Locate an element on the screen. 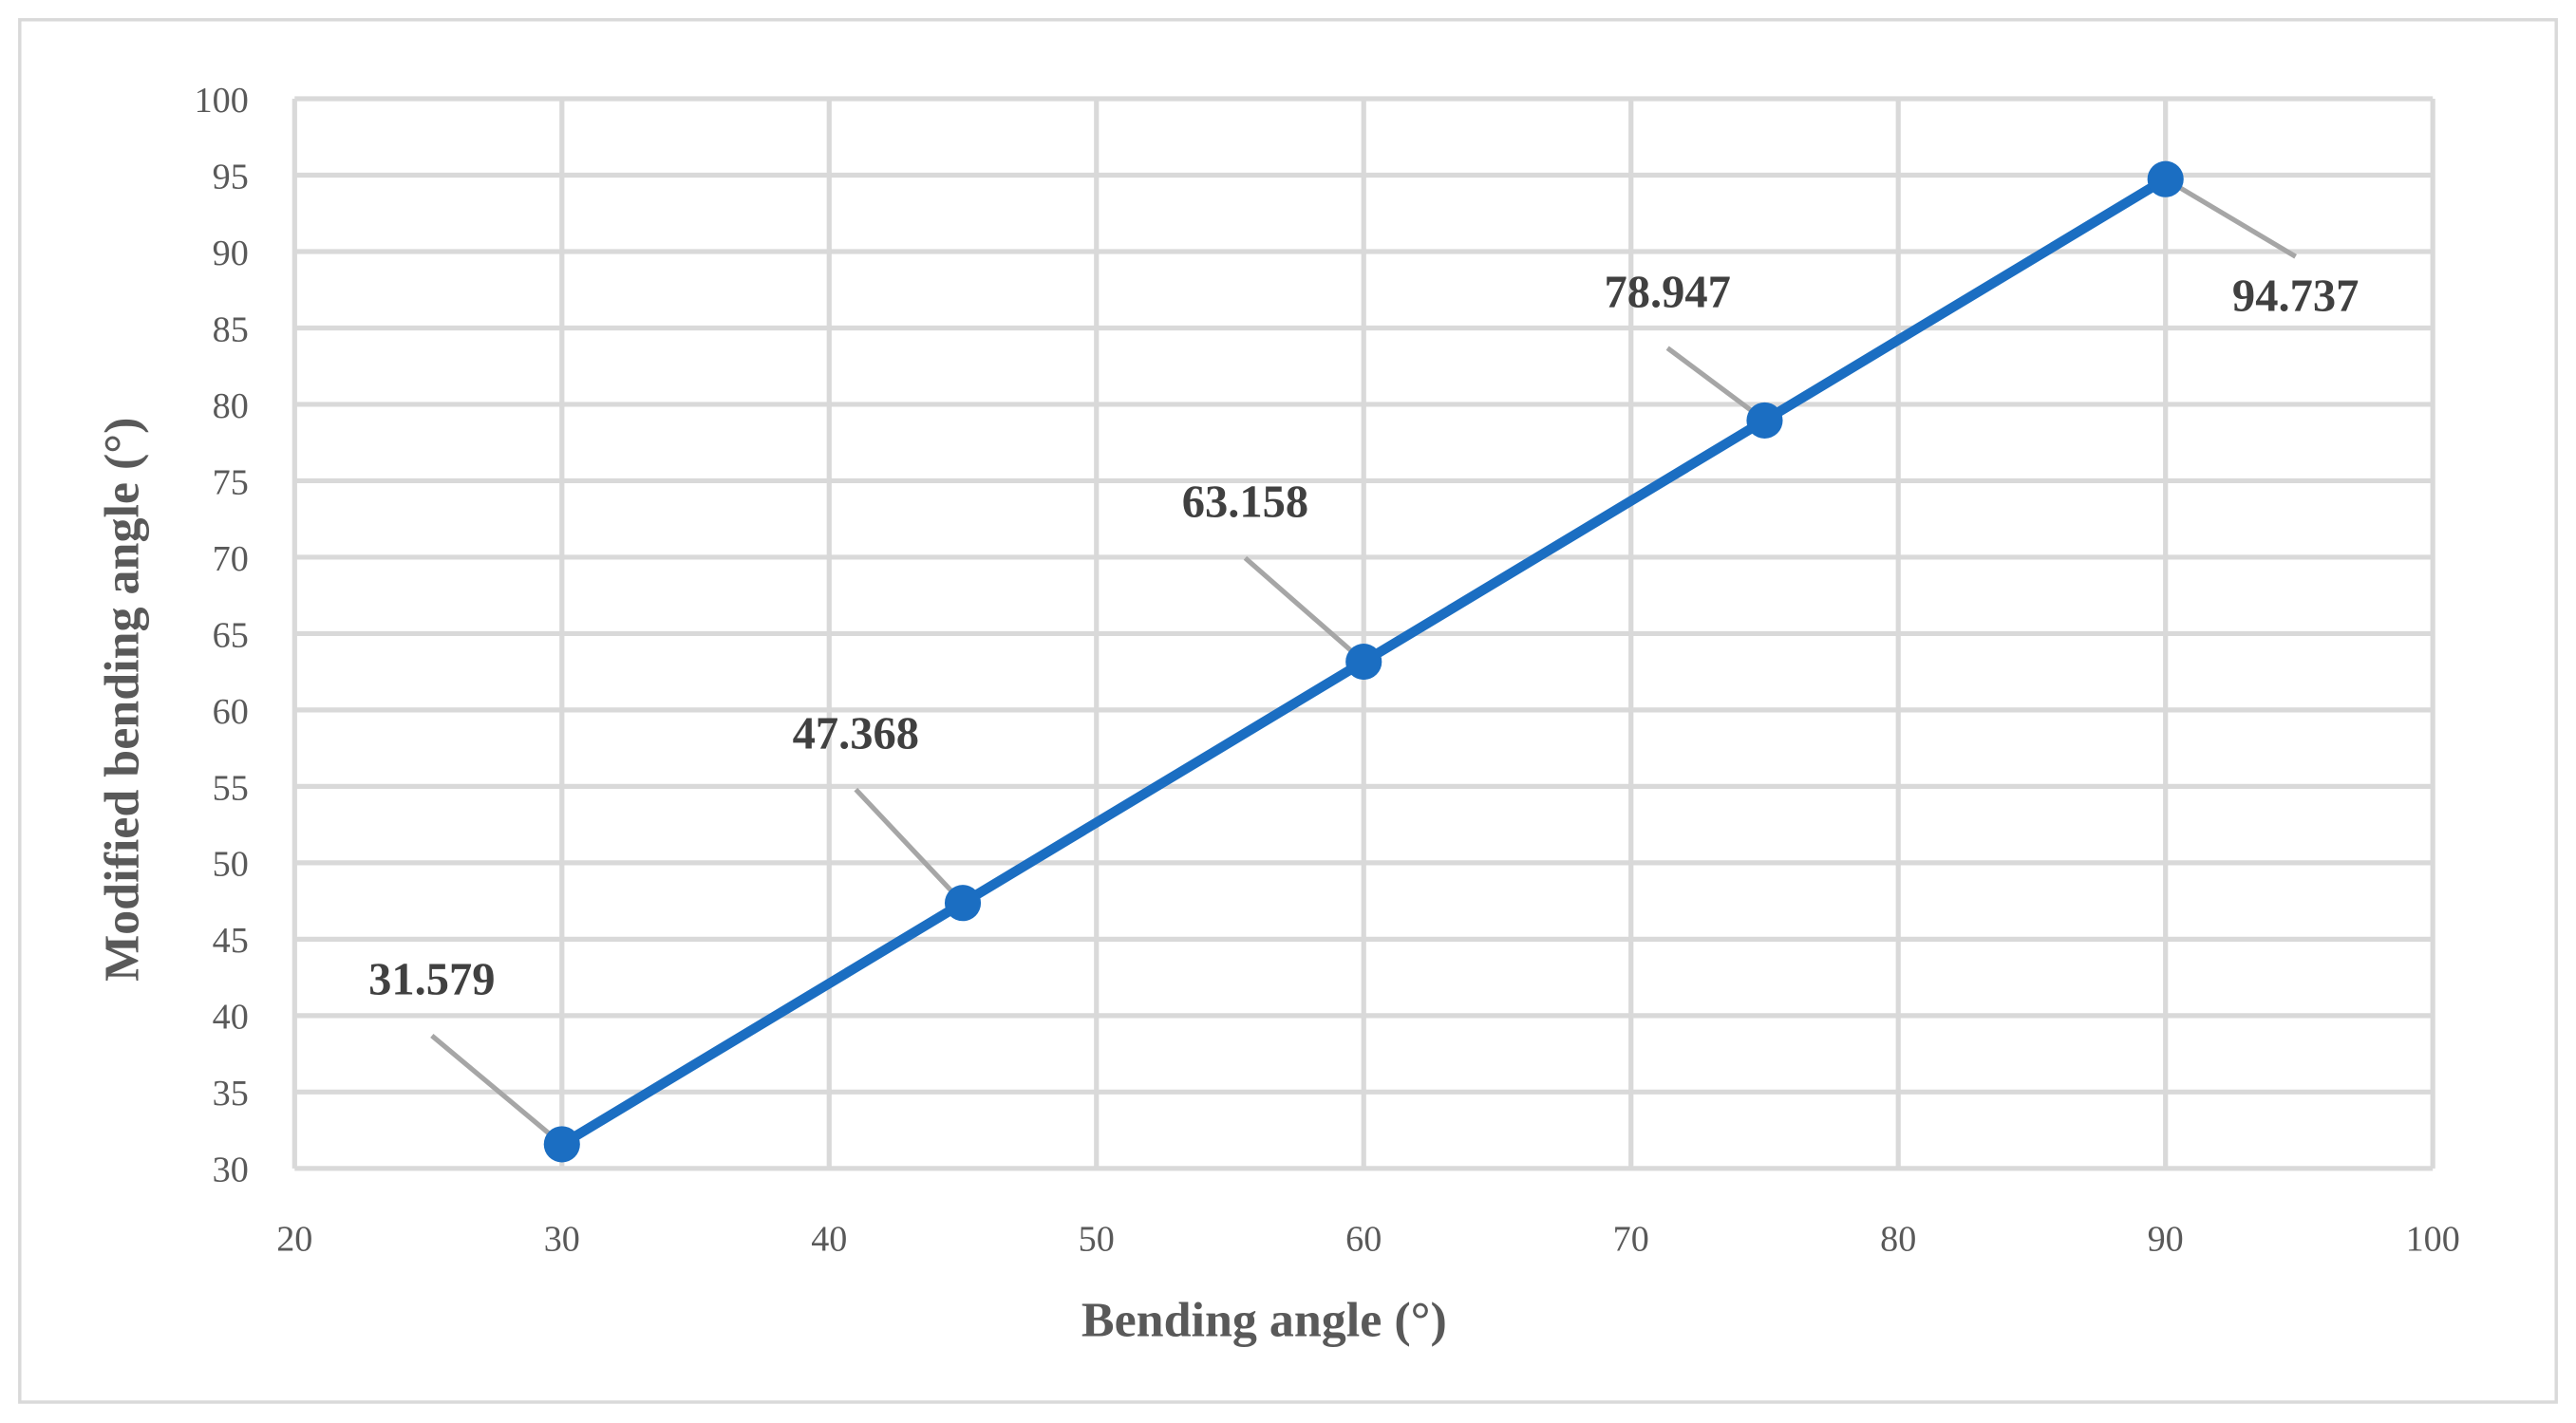  x-tick-label: 40 is located at coordinates (829, 1239).